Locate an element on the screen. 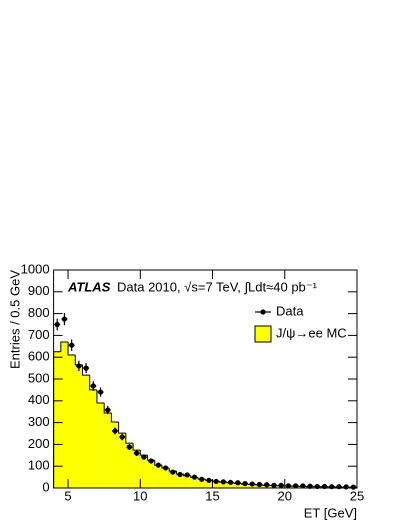 This screenshot has height=527, width=407. y-tick-label: 500 is located at coordinates (39, 377).